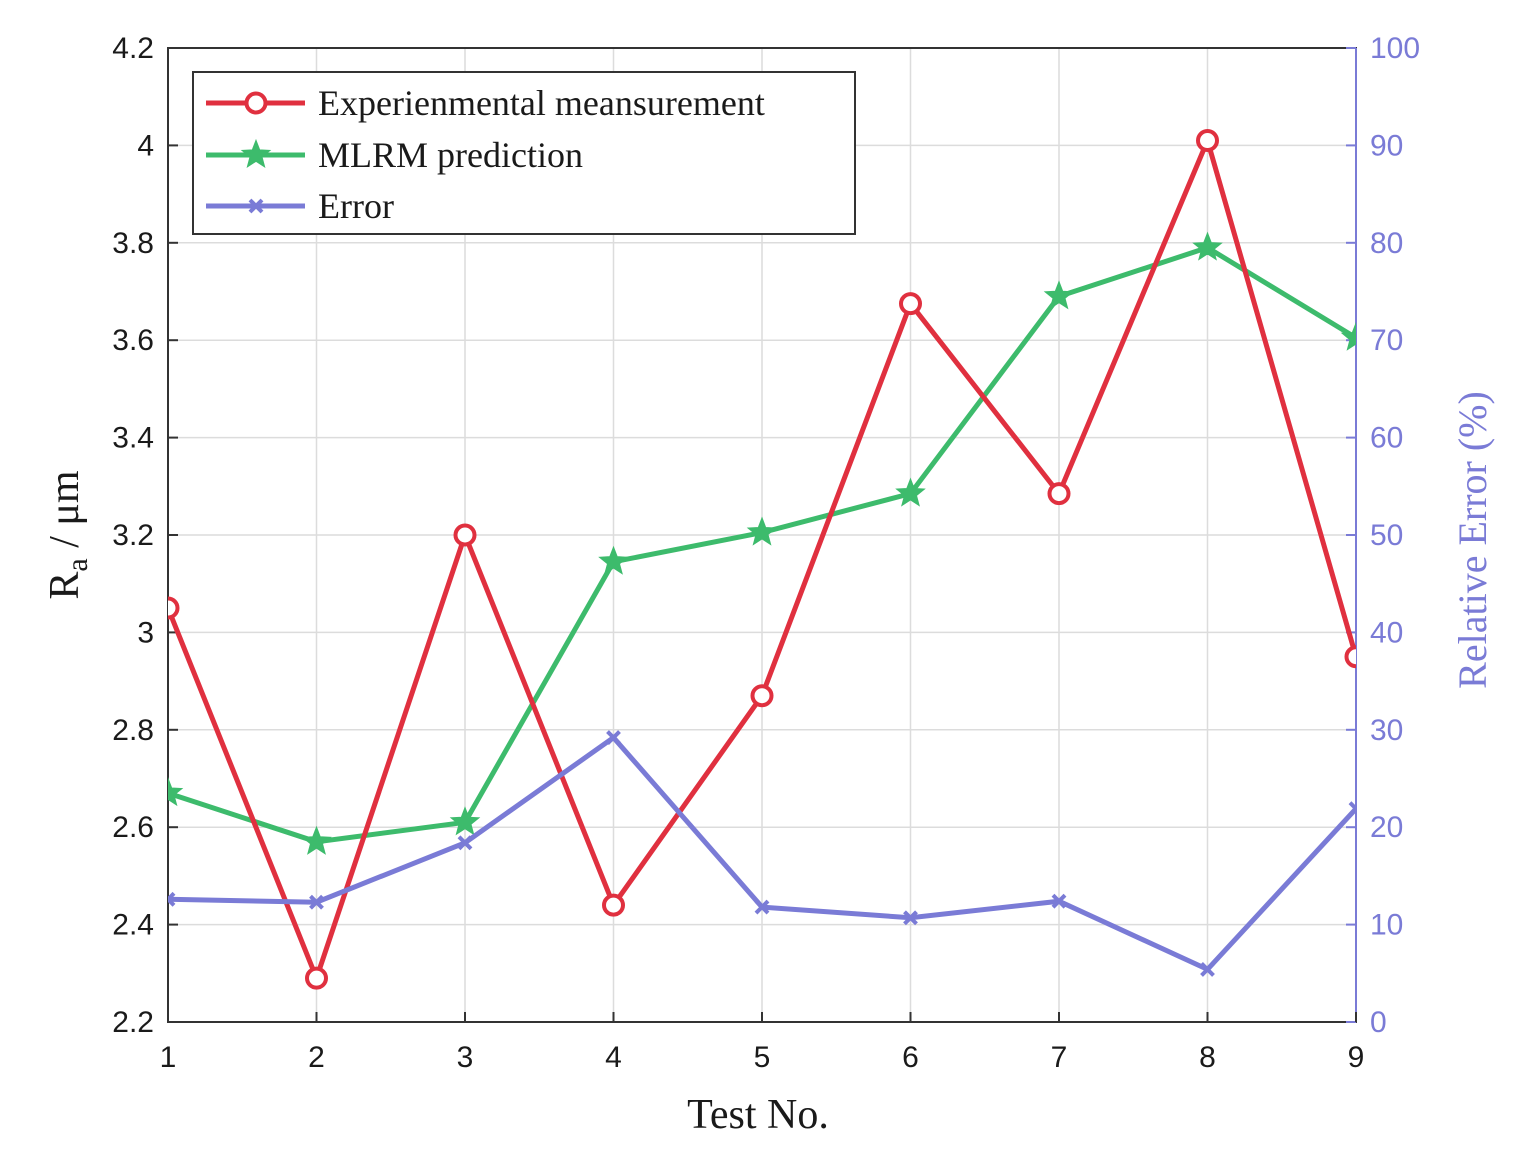 The height and width of the screenshot is (1170, 1519). What do you see at coordinates (133, 340) in the screenshot?
I see `y-tick-label: 3.6` at bounding box center [133, 340].